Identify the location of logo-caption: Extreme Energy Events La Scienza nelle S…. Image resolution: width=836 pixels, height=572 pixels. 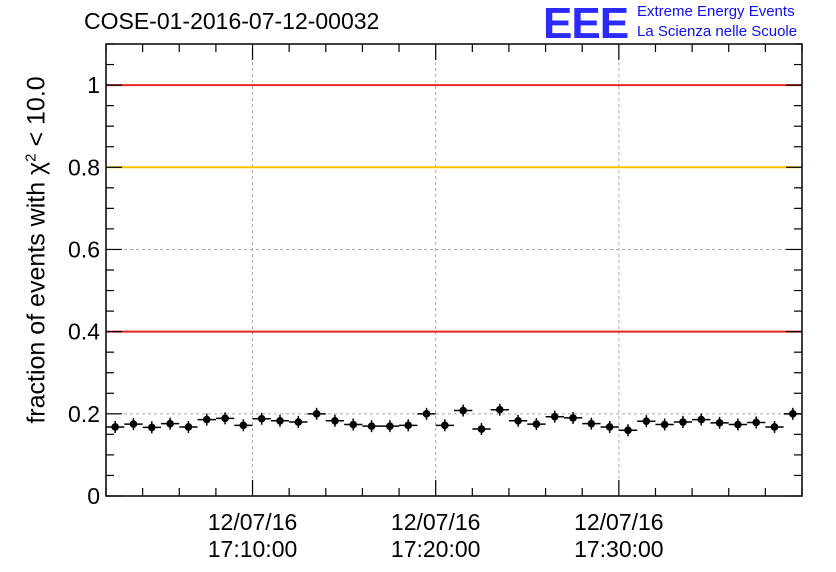
(717, 22).